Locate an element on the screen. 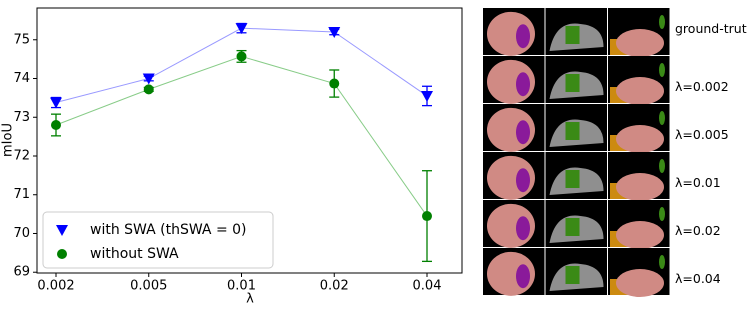 The width and height of the screenshot is (747, 310). series-line is located at coordinates (241, 65).